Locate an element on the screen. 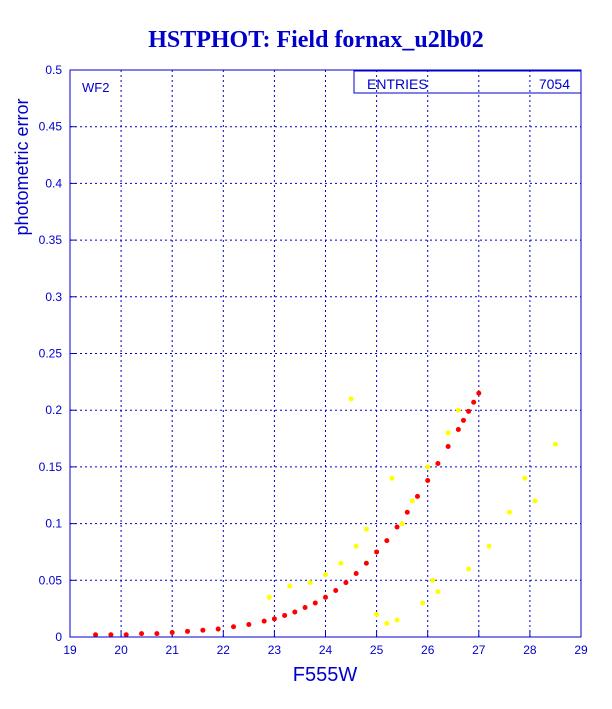  x-tick-label: 22 is located at coordinates (224, 650).